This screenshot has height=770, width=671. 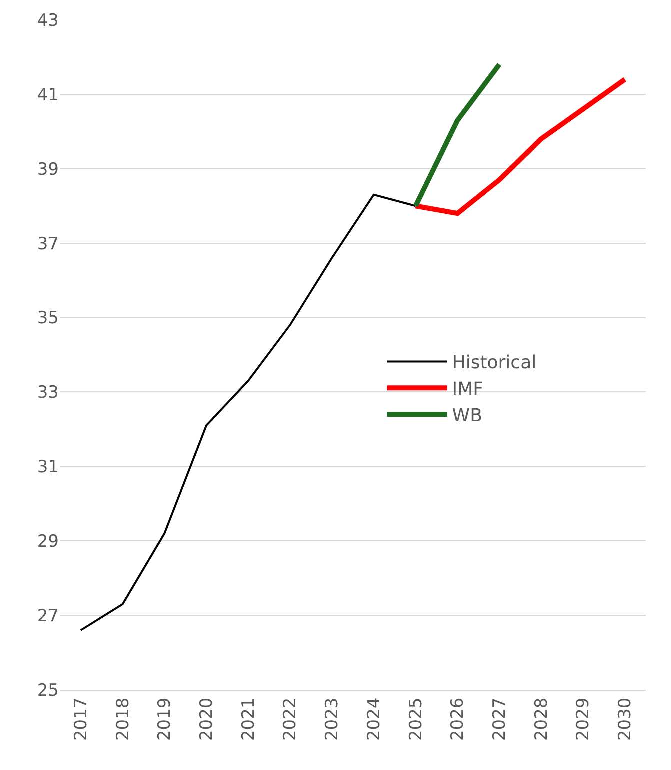 What do you see at coordinates (81, 720) in the screenshot?
I see `x-tick-label: 2017` at bounding box center [81, 720].